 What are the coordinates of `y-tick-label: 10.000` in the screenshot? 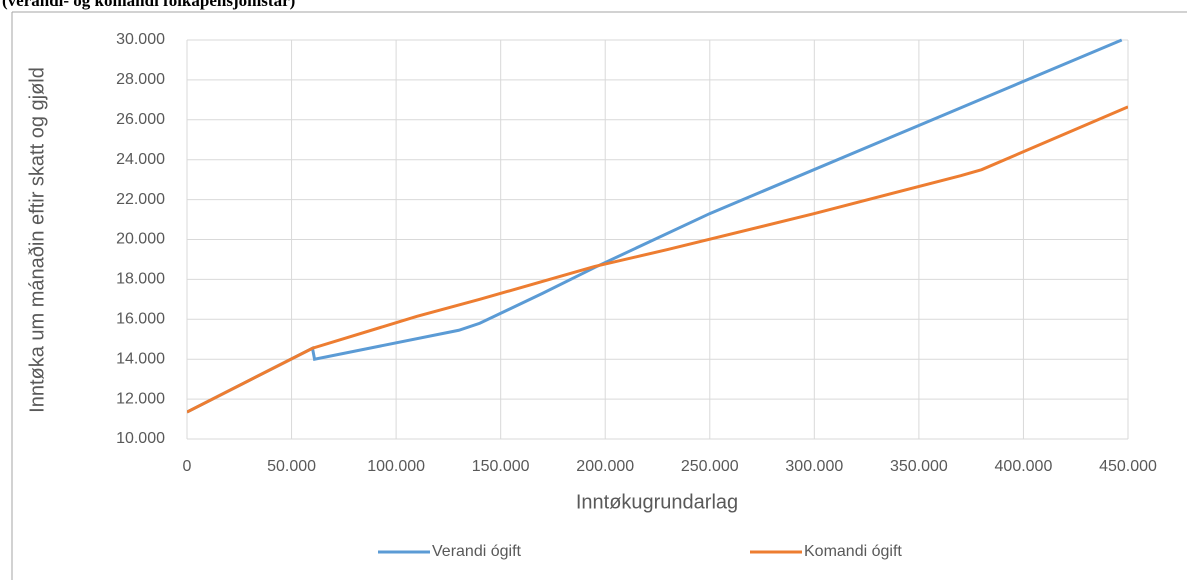 It's located at (140, 438).